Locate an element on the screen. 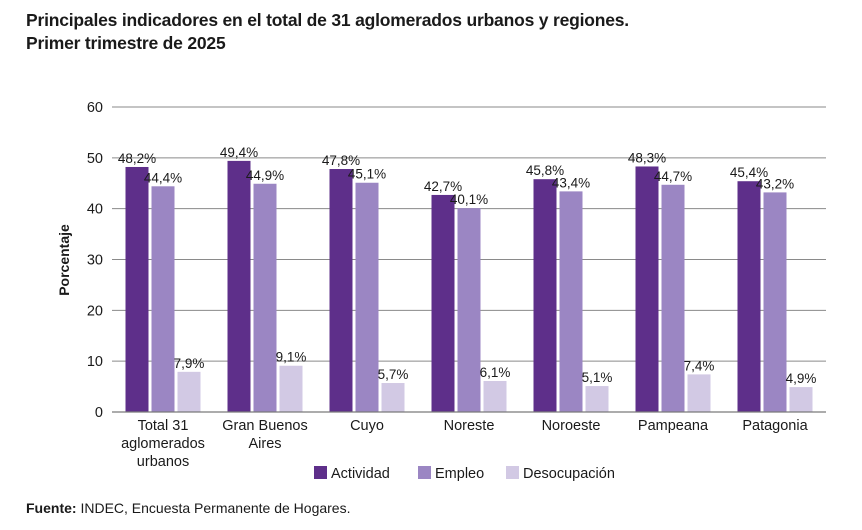 The height and width of the screenshot is (530, 862). data-label: 9,1% is located at coordinates (291, 357).